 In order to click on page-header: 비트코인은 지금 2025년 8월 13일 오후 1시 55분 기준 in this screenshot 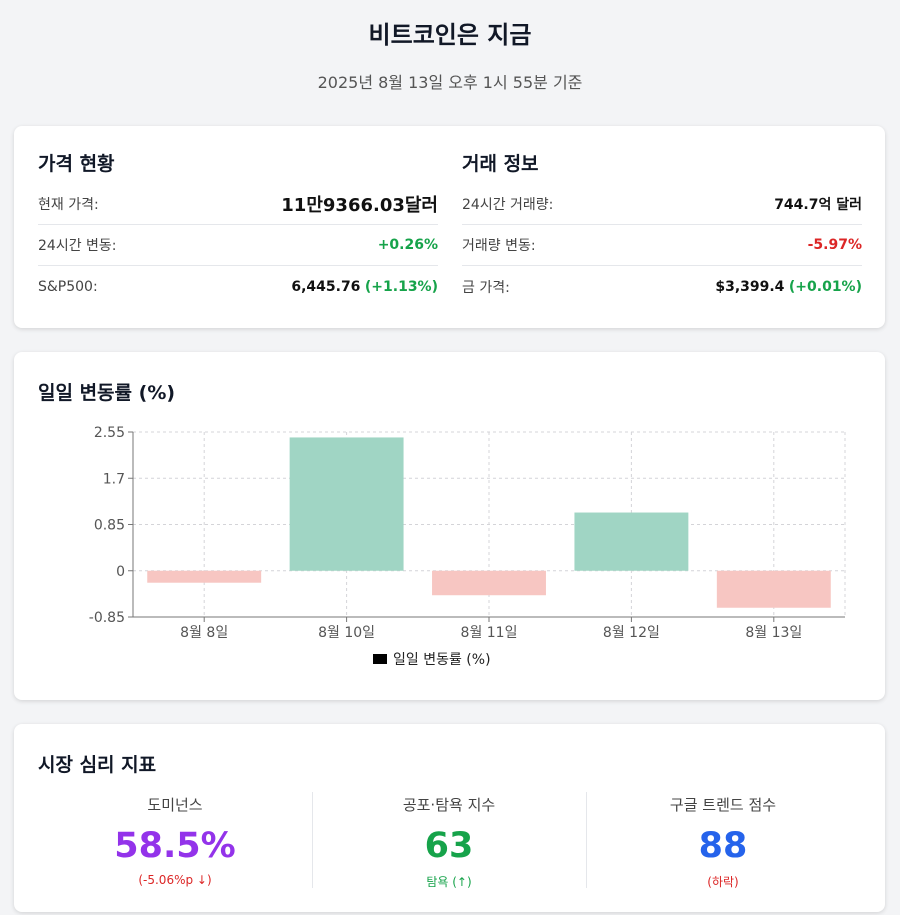, I will do `click(450, 63)`.